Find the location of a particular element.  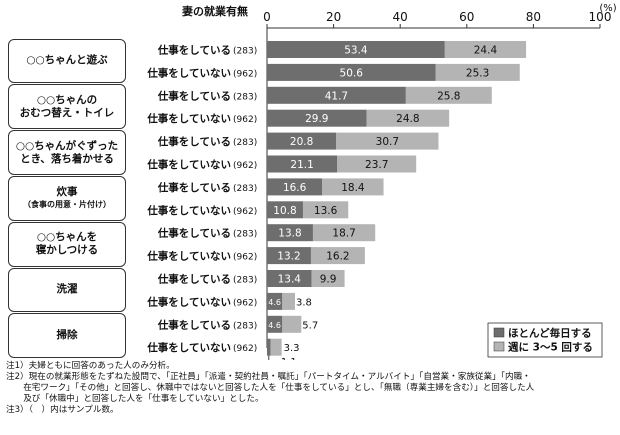

data-label: 21.1 is located at coordinates (301, 165).